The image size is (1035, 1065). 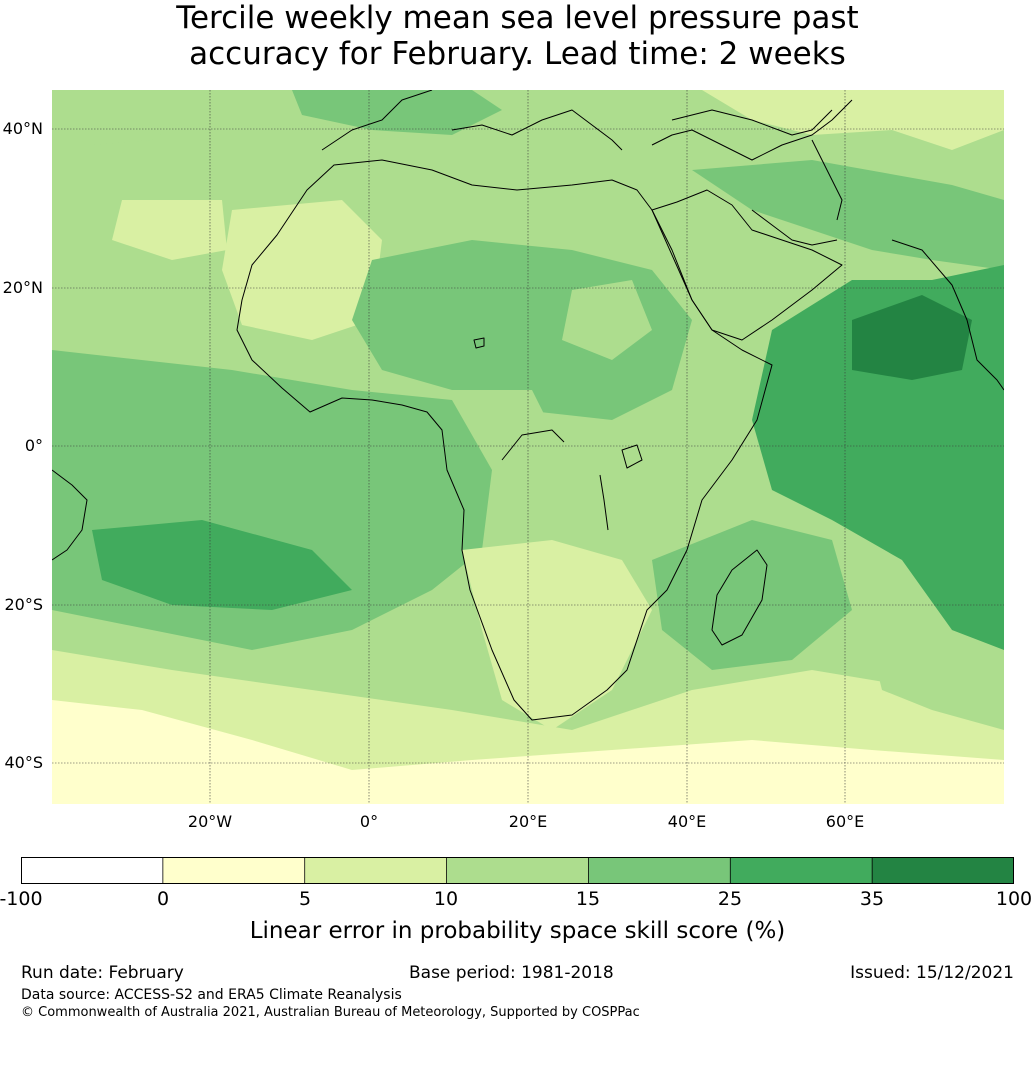 What do you see at coordinates (848, 215) in the screenshot?
I see `skill-region-arabia` at bounding box center [848, 215].